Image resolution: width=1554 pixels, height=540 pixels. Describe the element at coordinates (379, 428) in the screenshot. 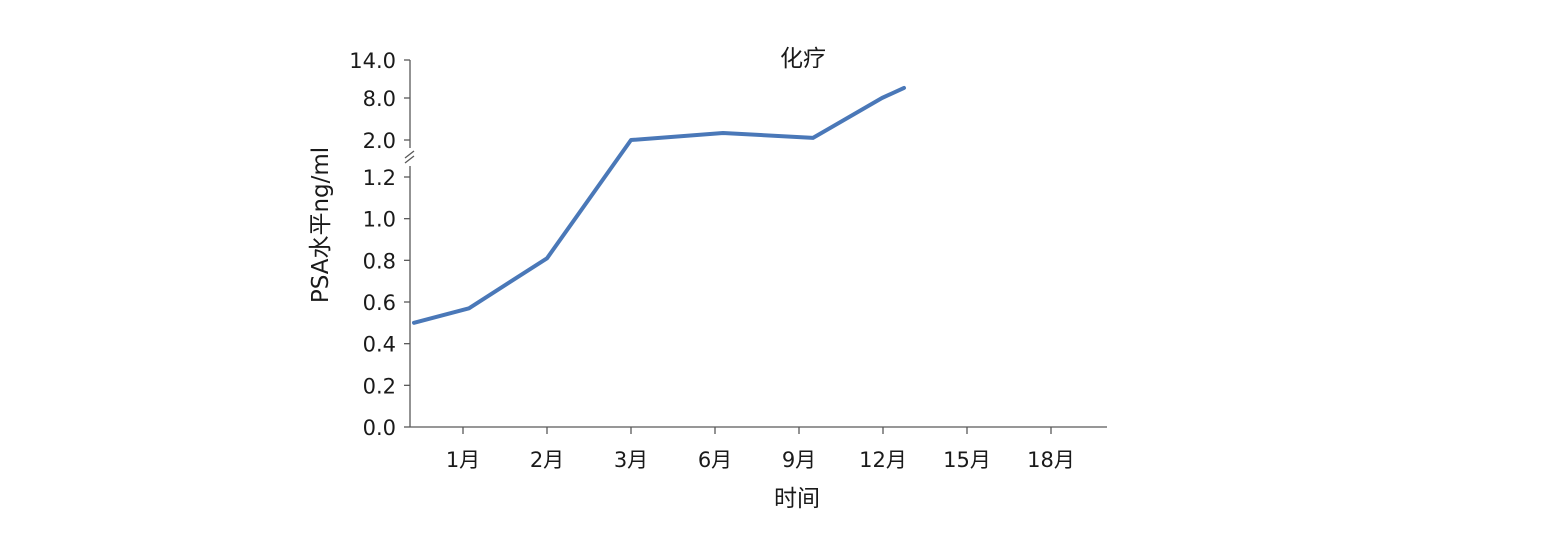

I see `y-tick-label: 0.0` at that location.